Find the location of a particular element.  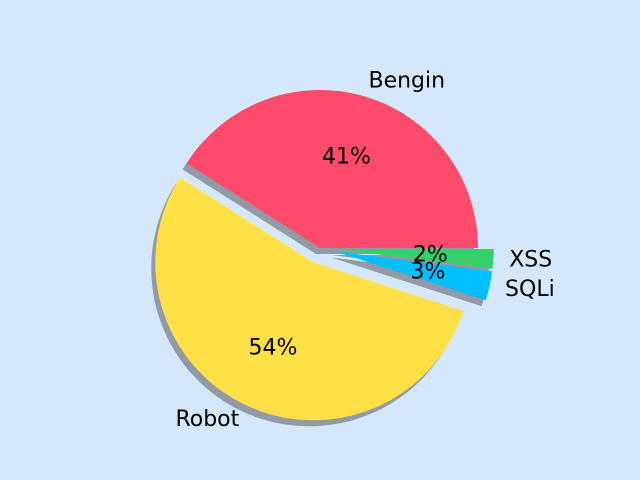

slice-label-xss: XSS is located at coordinates (530, 259).